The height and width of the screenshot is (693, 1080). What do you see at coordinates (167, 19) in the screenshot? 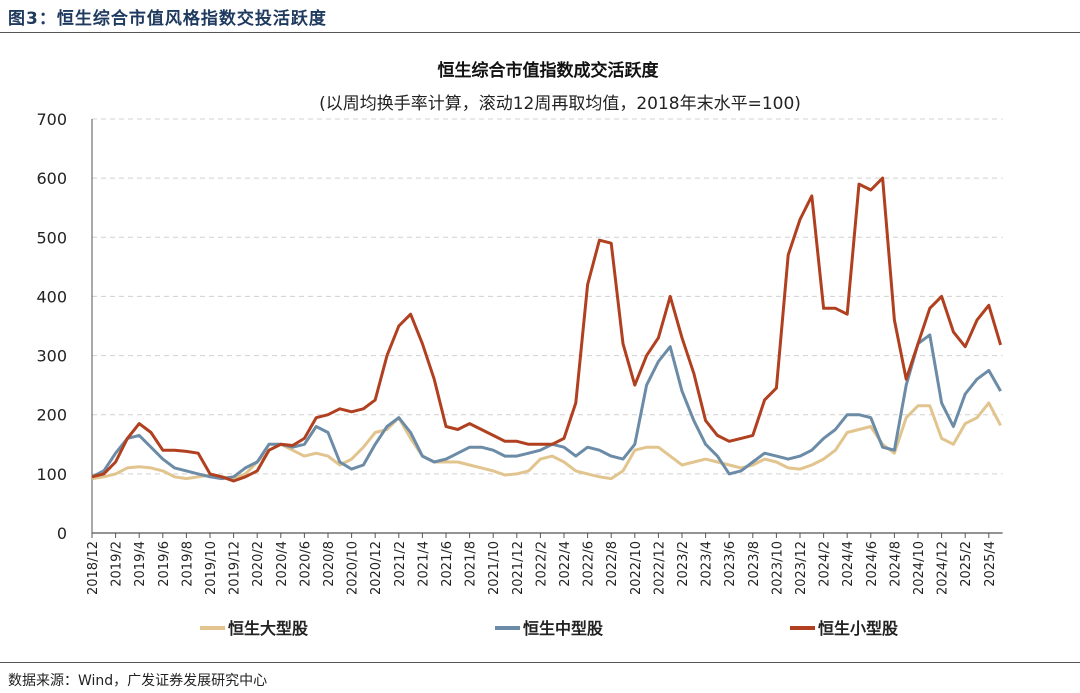
I see `figure-label: 图3：恒生综合市值风格指数交投活跃度` at bounding box center [167, 19].